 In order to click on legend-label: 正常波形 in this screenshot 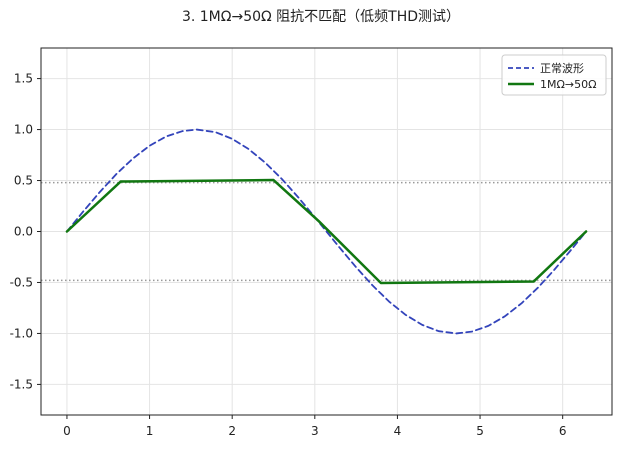, I will do `click(562, 68)`.